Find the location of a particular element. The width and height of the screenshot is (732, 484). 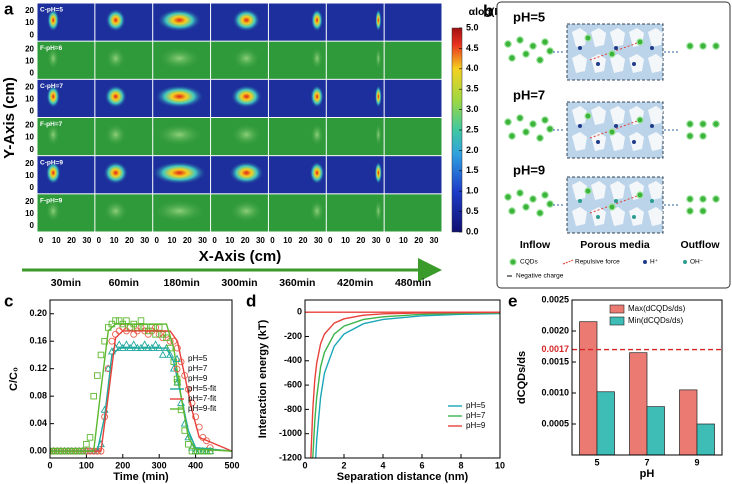

legend-label: CQDs is located at coordinates (529, 262).